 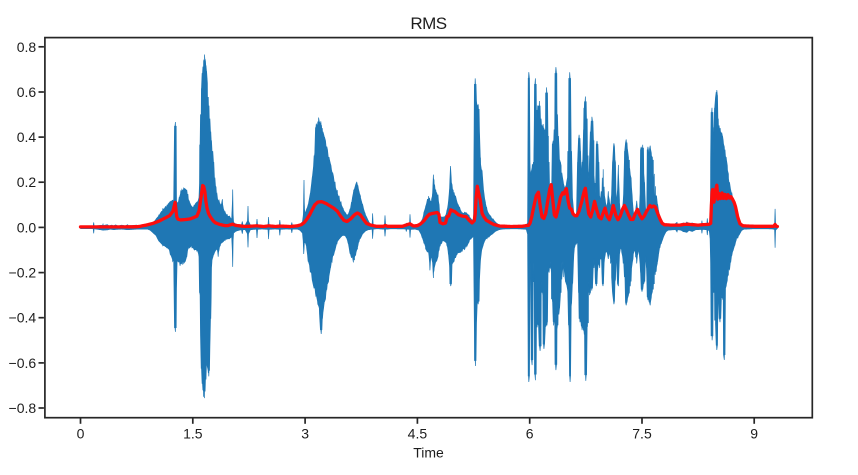 I want to click on svg-text: −0.8, so click(x=23, y=408).